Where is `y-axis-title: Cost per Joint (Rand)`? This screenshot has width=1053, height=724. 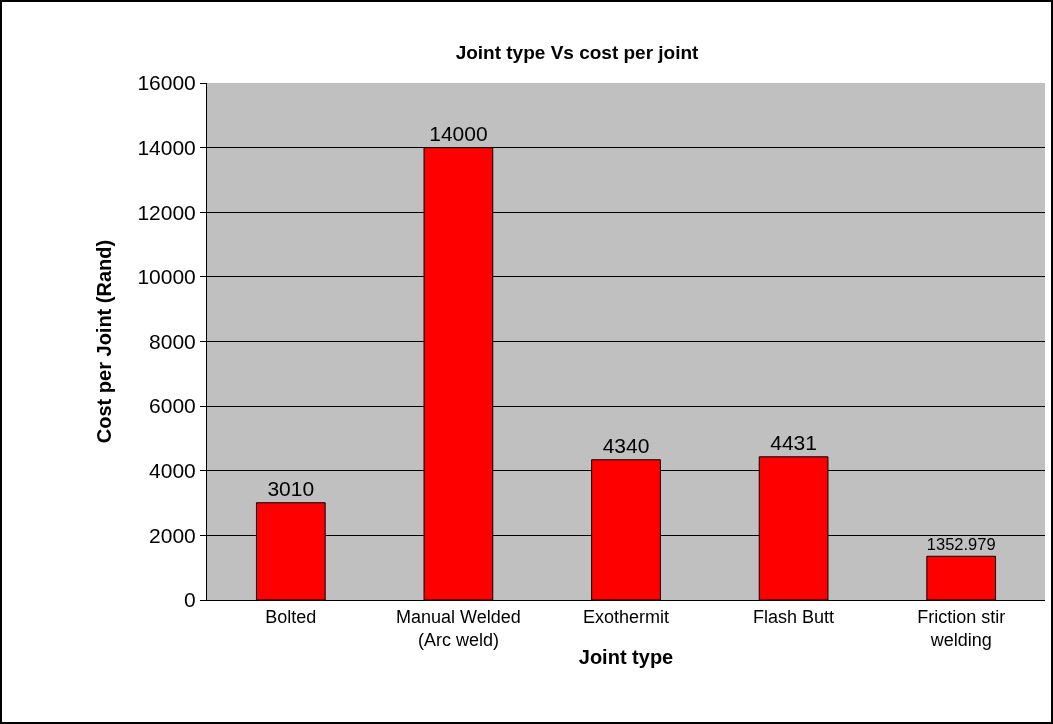
y-axis-title: Cost per Joint (Rand) is located at coordinates (103, 341).